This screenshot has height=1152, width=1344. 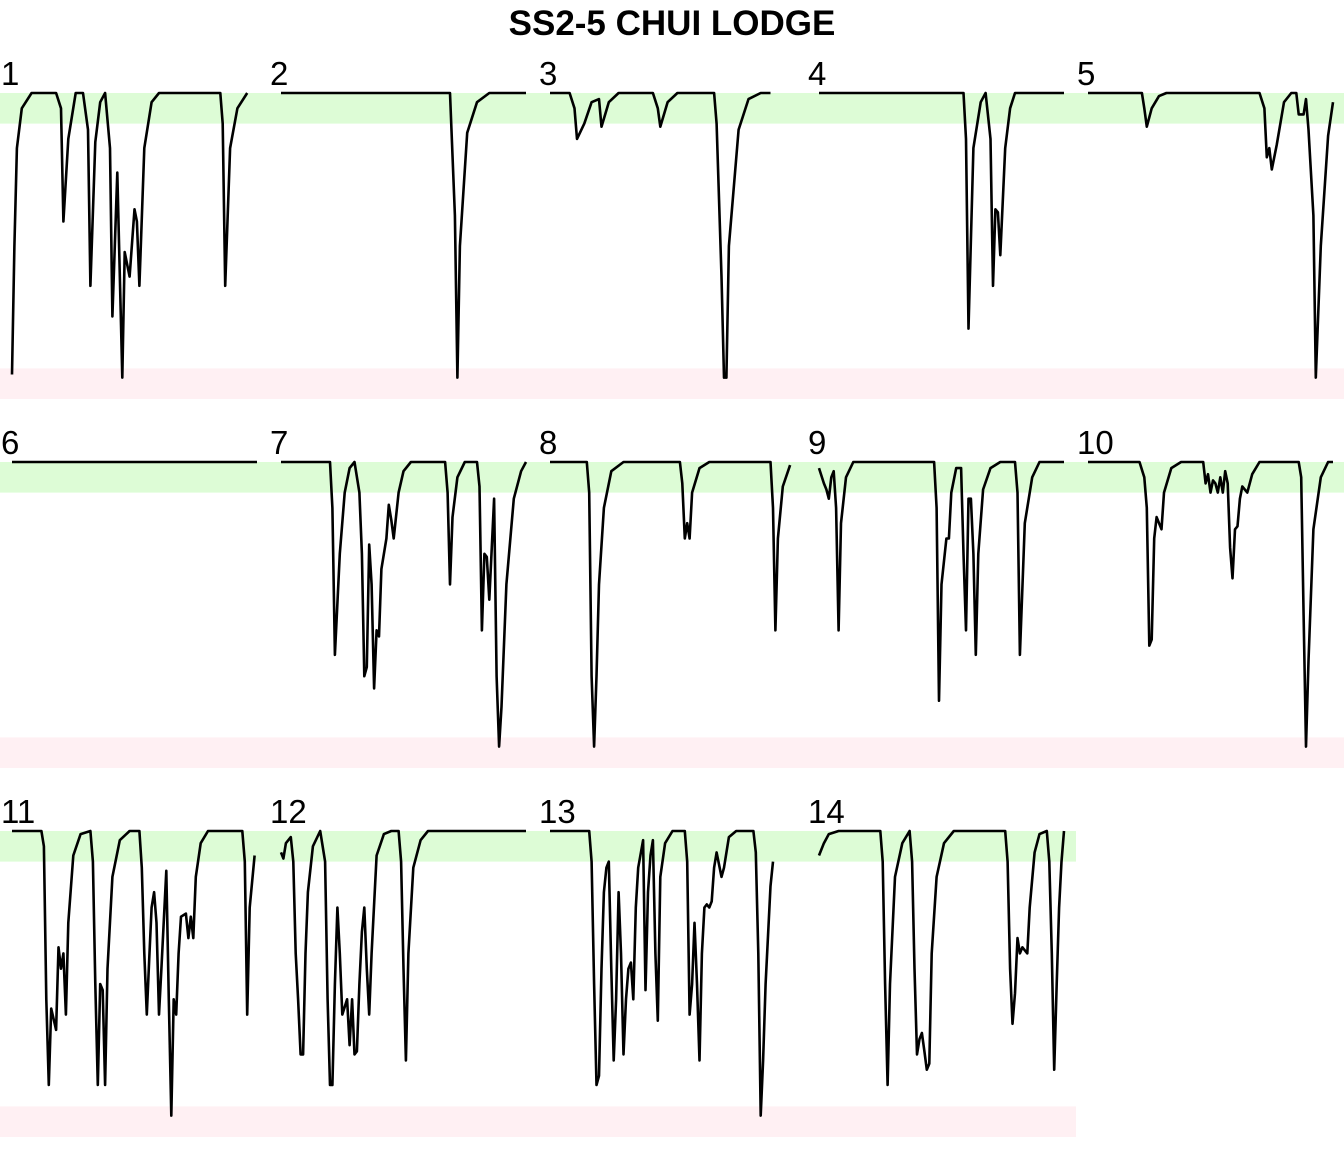 I want to click on panel-14: 14, so click(x=941, y=965).